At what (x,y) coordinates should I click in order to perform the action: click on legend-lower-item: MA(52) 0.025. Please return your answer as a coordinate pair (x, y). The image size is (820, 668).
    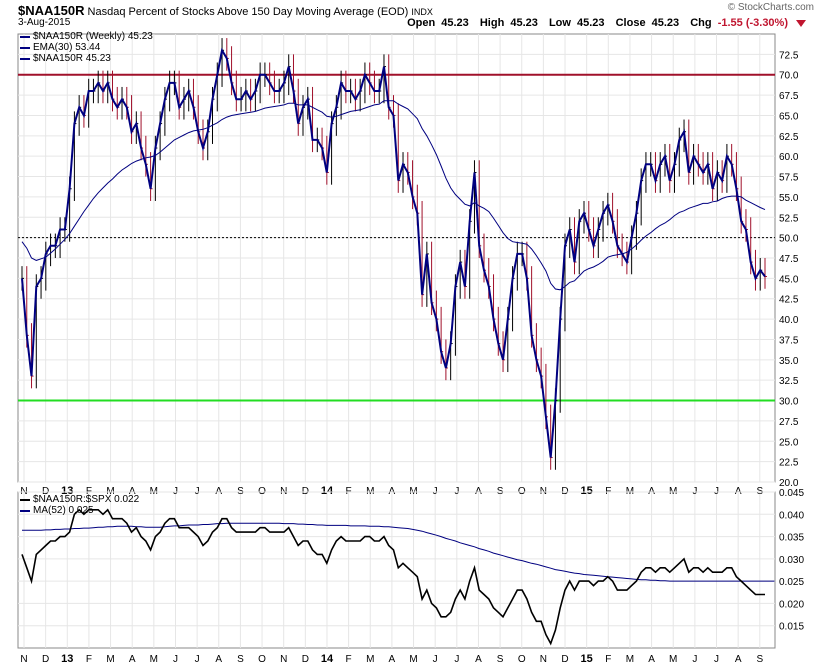
    Looking at the image, I should click on (79, 510).